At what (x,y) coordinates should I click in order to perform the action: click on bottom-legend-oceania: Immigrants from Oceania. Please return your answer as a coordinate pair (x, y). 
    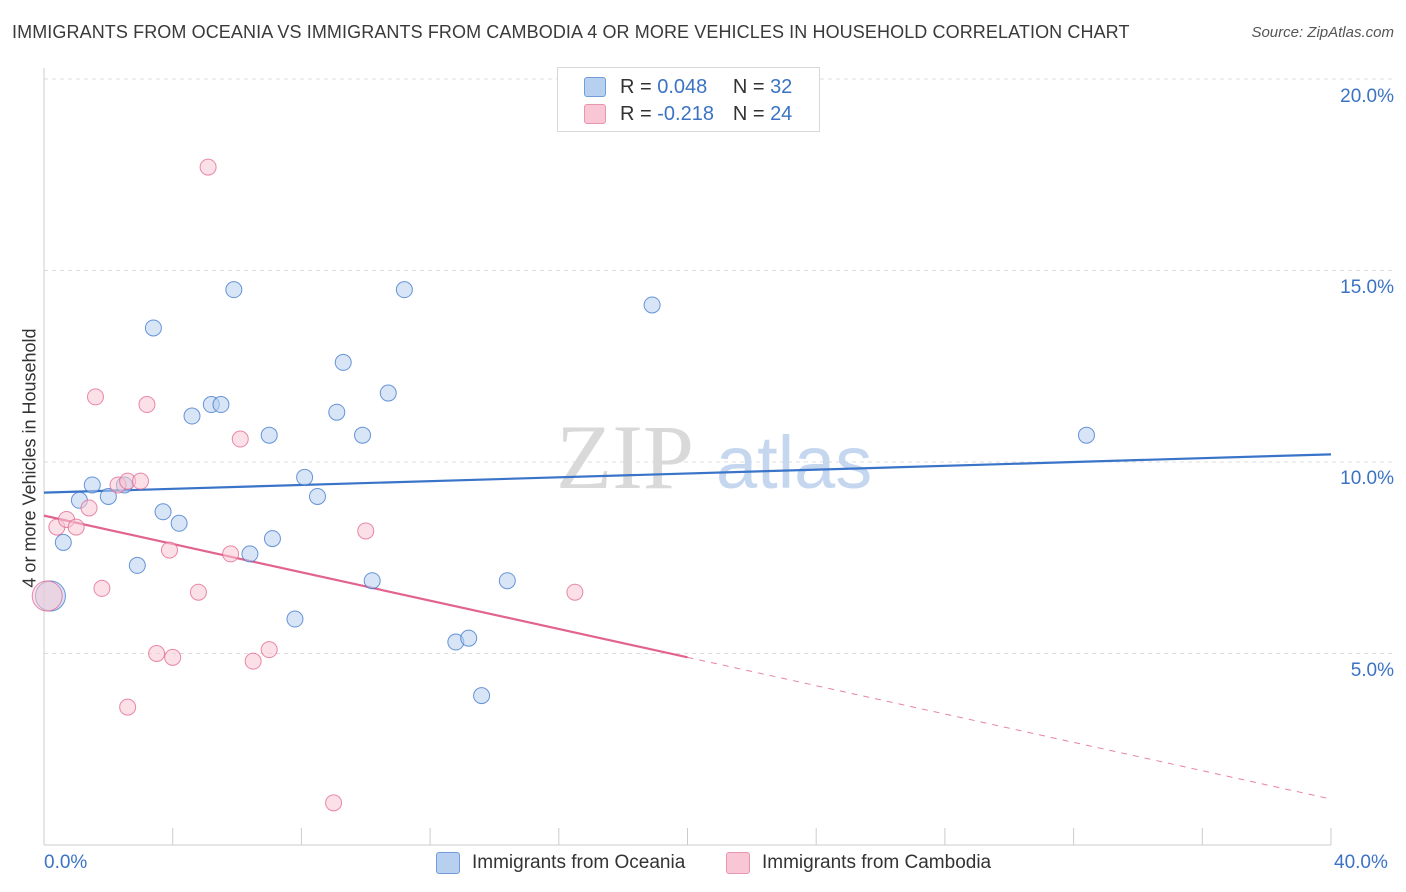
    Looking at the image, I should click on (560, 863).